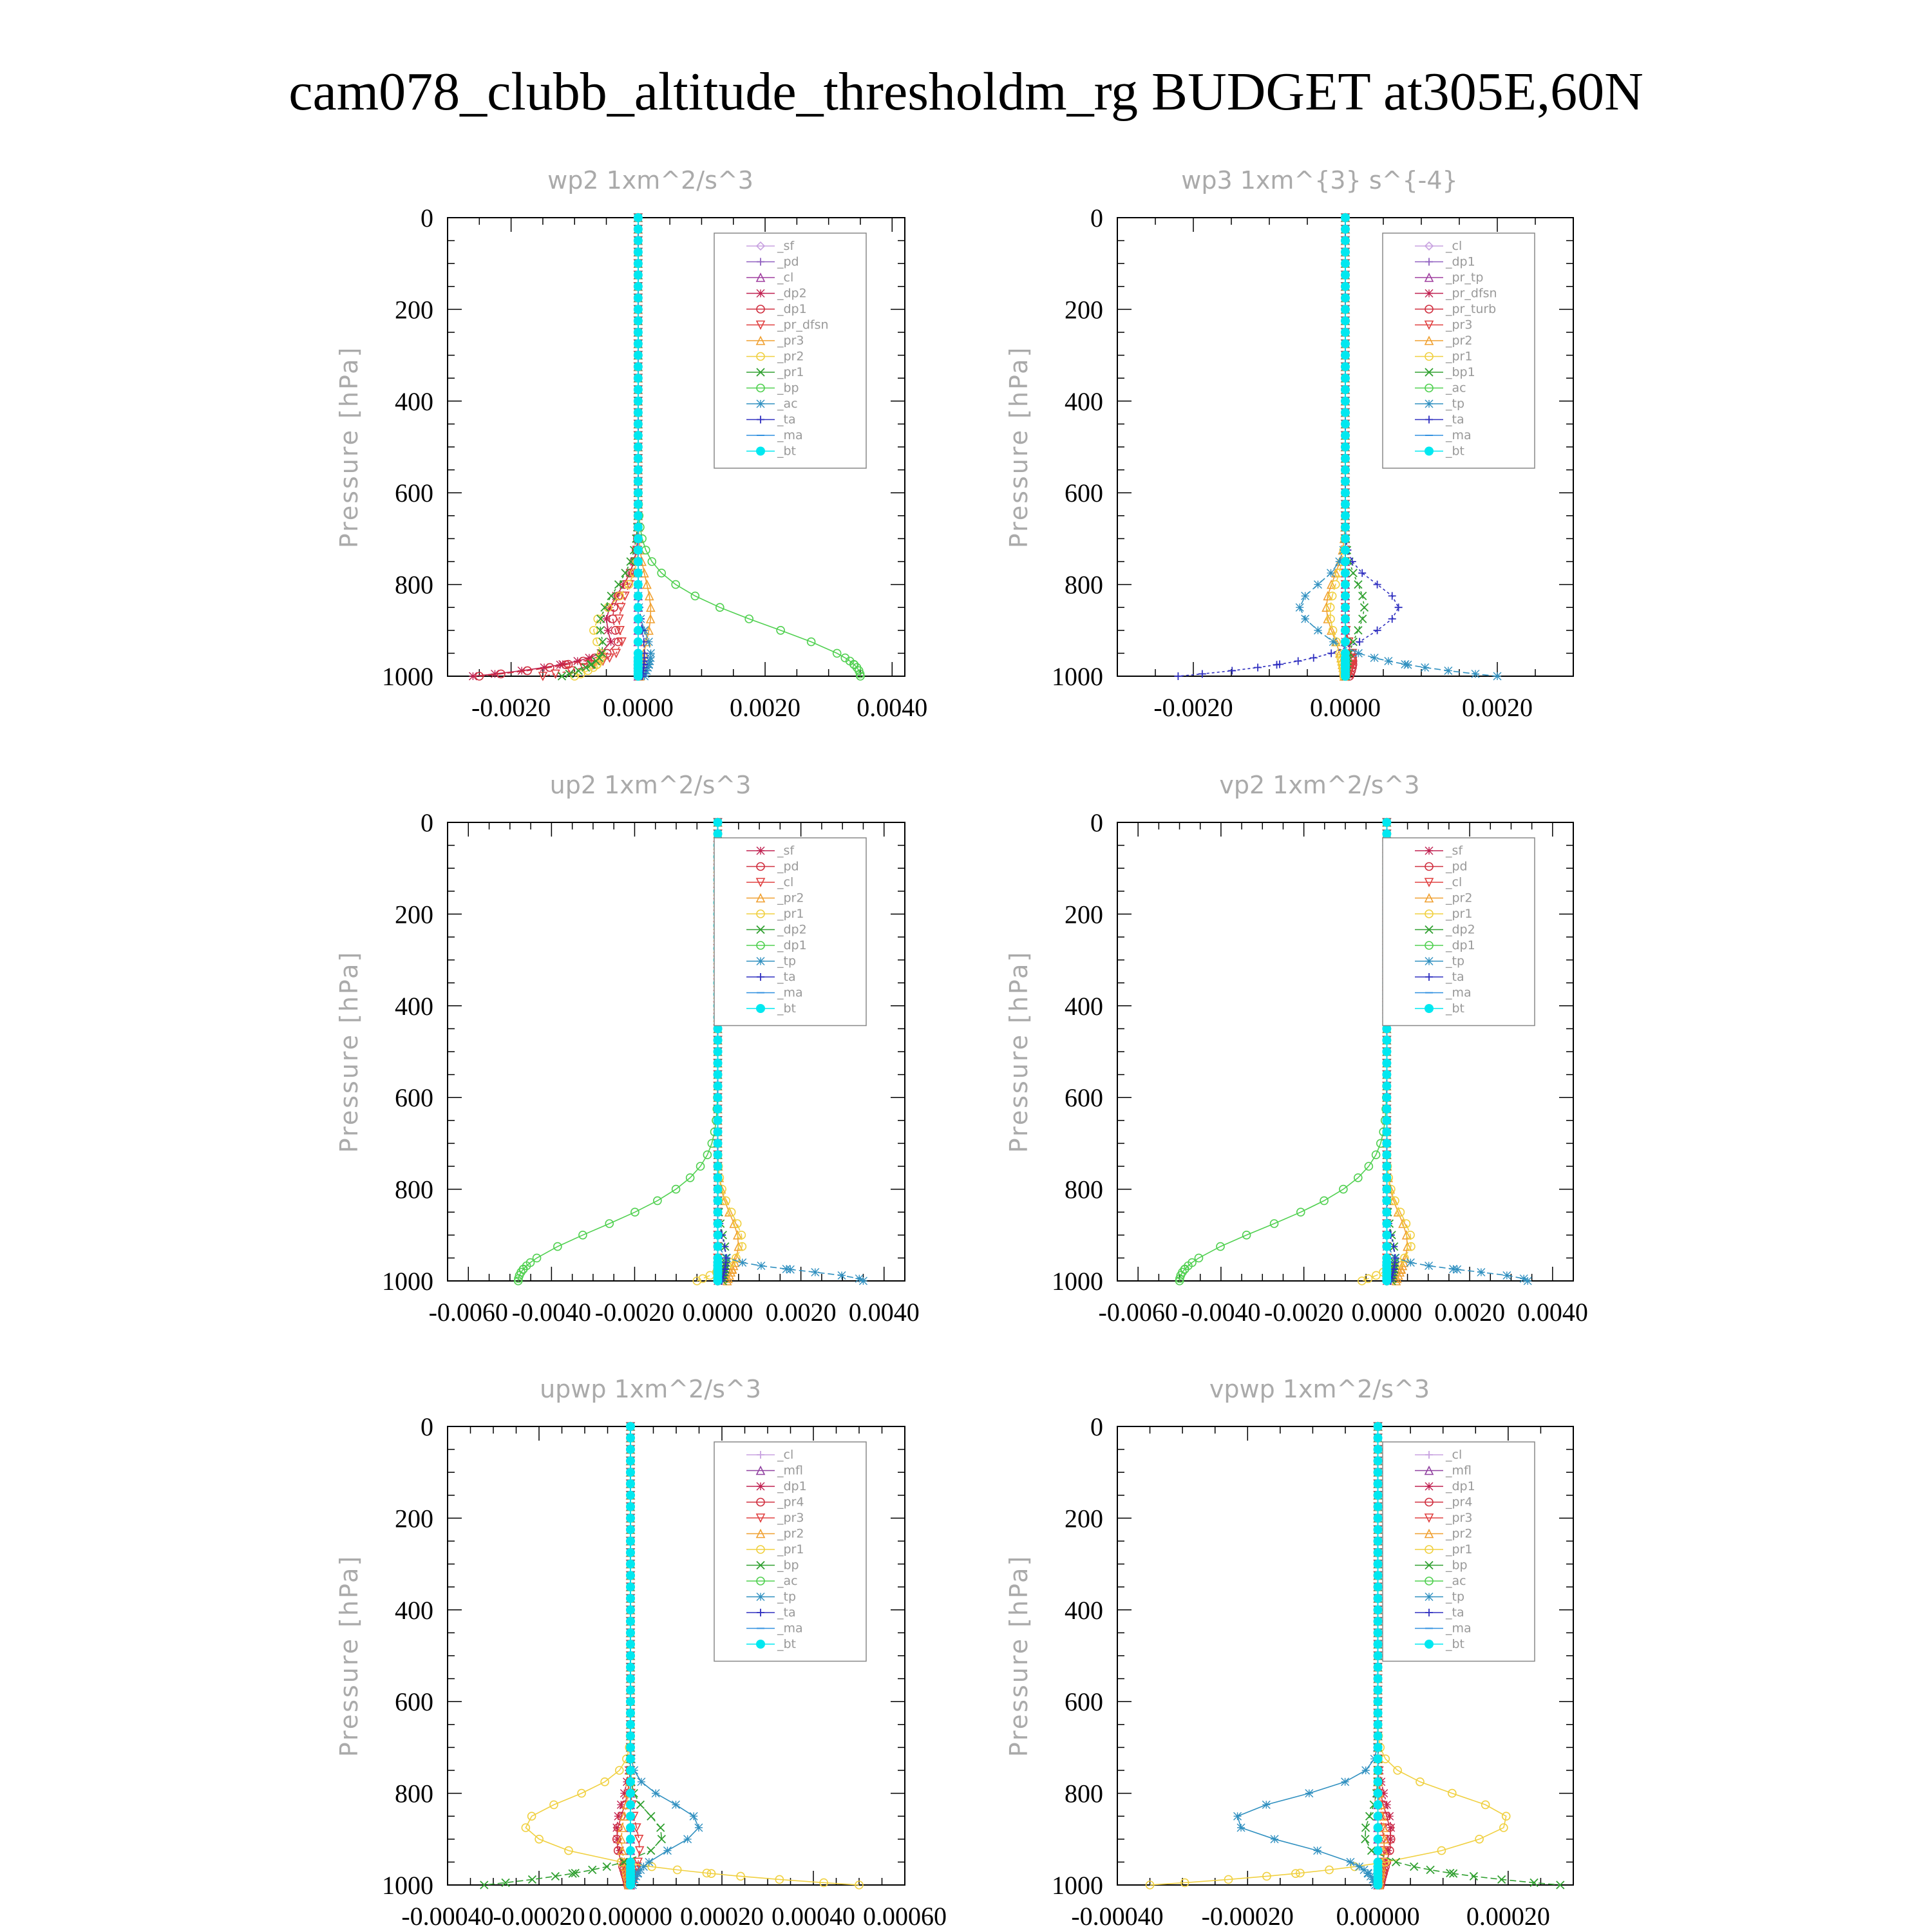 The height and width of the screenshot is (1932, 1932). I want to click on legend-label: _pr_dfsn, so click(1471, 294).